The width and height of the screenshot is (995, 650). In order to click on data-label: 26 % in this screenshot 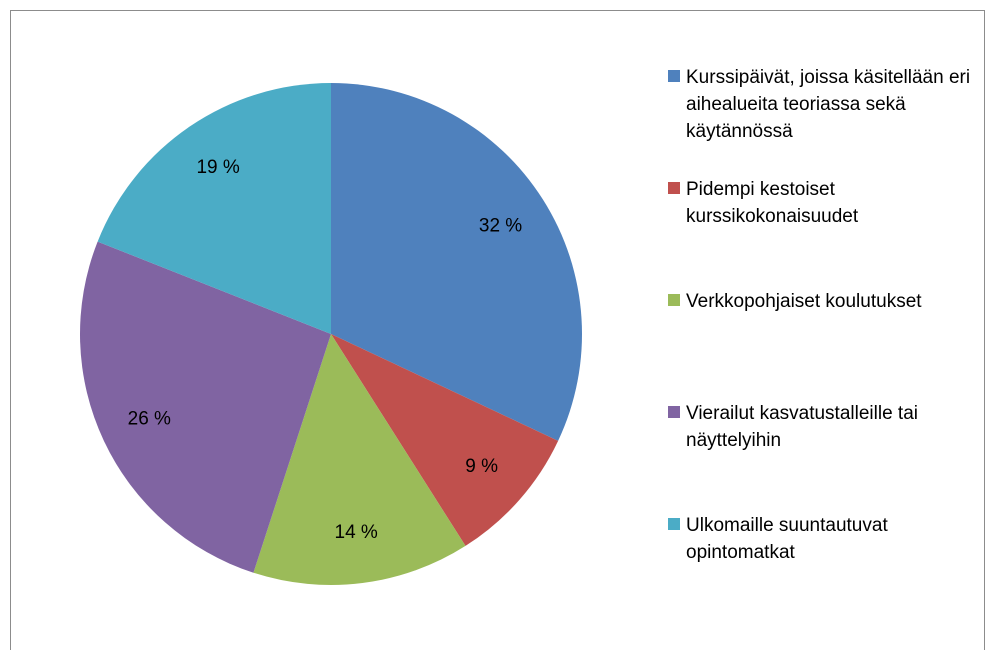, I will do `click(149, 419)`.